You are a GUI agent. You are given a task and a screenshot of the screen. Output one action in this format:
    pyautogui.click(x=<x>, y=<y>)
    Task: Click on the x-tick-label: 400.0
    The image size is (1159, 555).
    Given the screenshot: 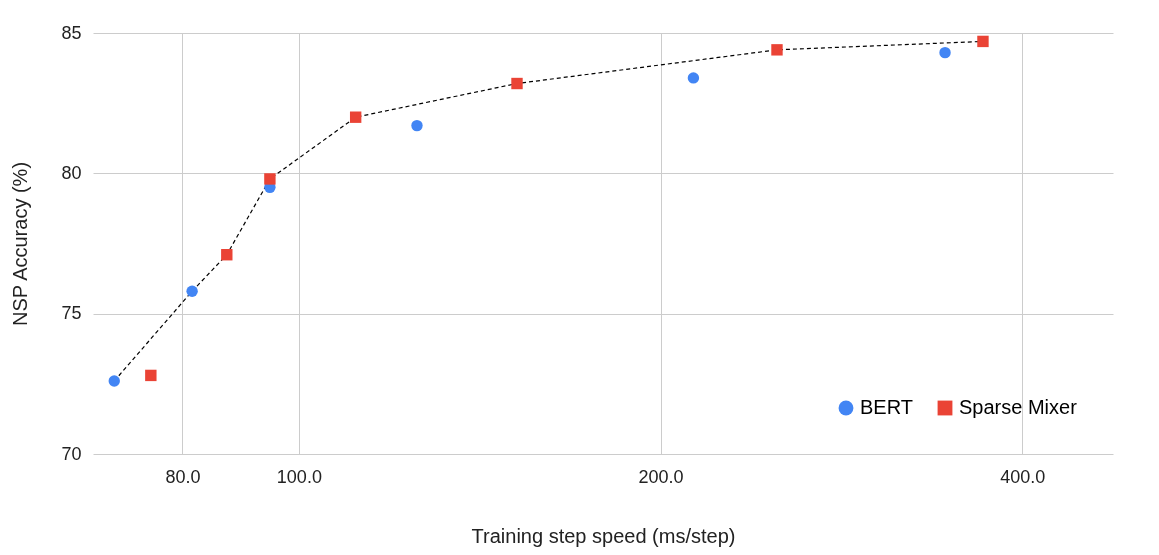 What is the action you would take?
    pyautogui.click(x=1023, y=476)
    